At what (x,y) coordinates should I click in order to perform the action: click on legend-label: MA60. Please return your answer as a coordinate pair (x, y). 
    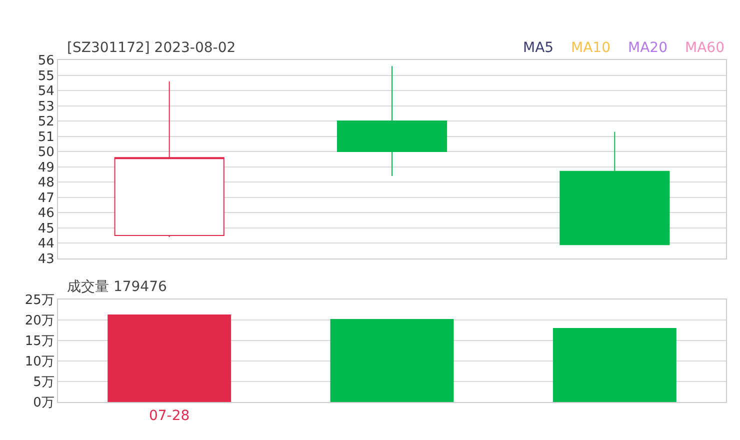
    Looking at the image, I should click on (704, 48).